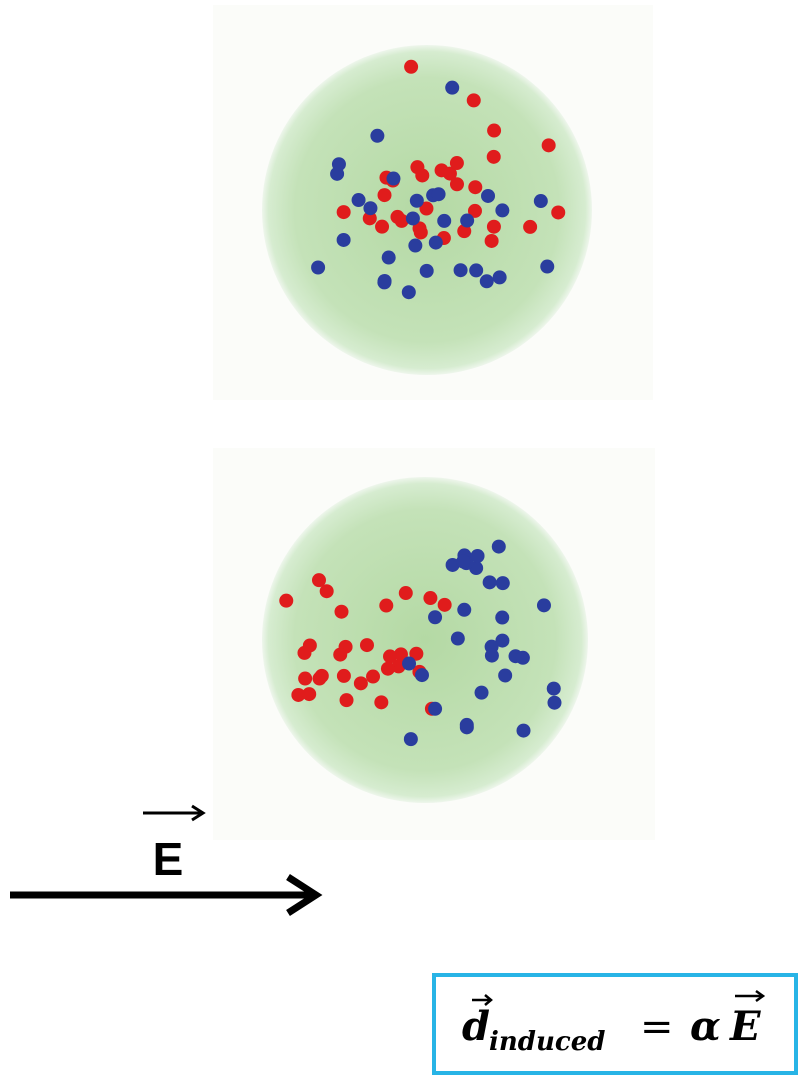  I want to click on formula-coefficient: α, so click(705, 1026).